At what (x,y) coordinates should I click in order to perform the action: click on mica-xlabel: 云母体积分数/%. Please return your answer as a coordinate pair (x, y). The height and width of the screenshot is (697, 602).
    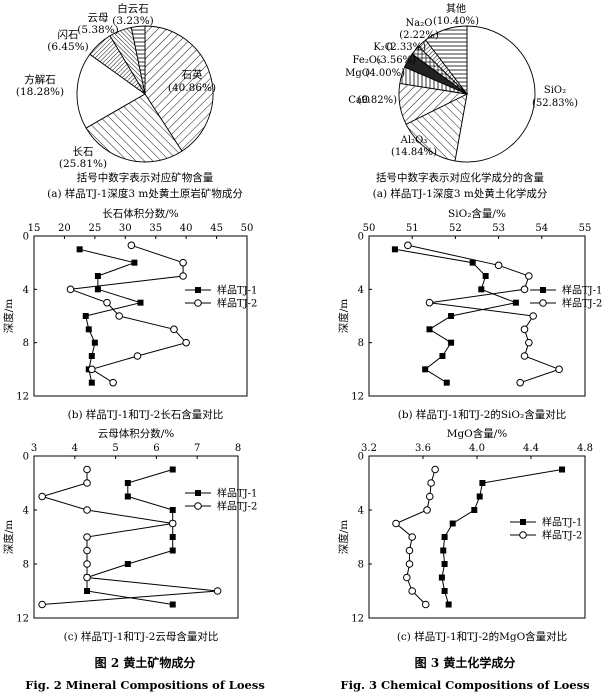
    Looking at the image, I should click on (136, 433).